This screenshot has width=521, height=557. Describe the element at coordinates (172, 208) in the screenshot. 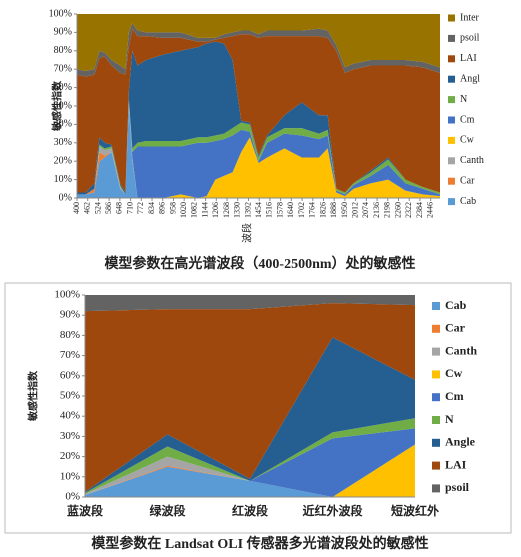

I see `x-tick-label: 958` at that location.